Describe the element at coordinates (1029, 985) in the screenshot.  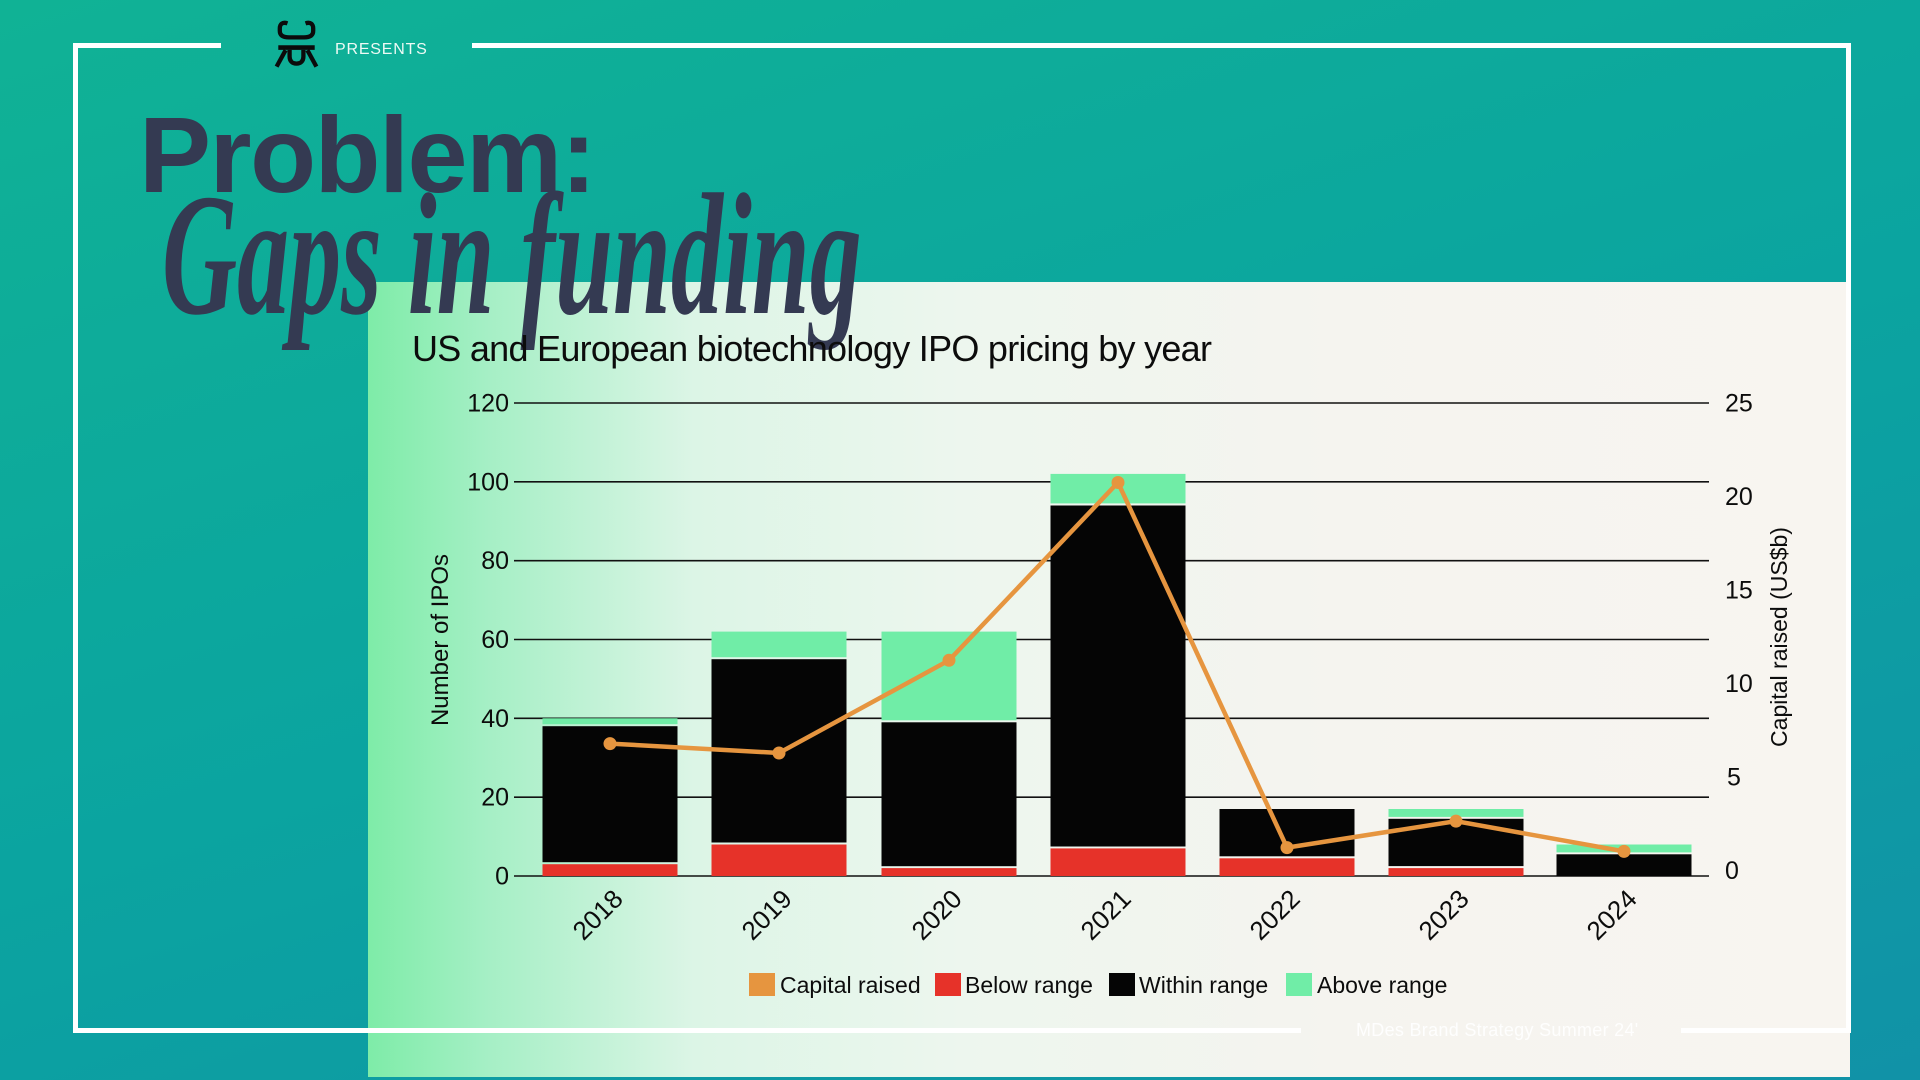
I see `svg-text: Below range` at that location.